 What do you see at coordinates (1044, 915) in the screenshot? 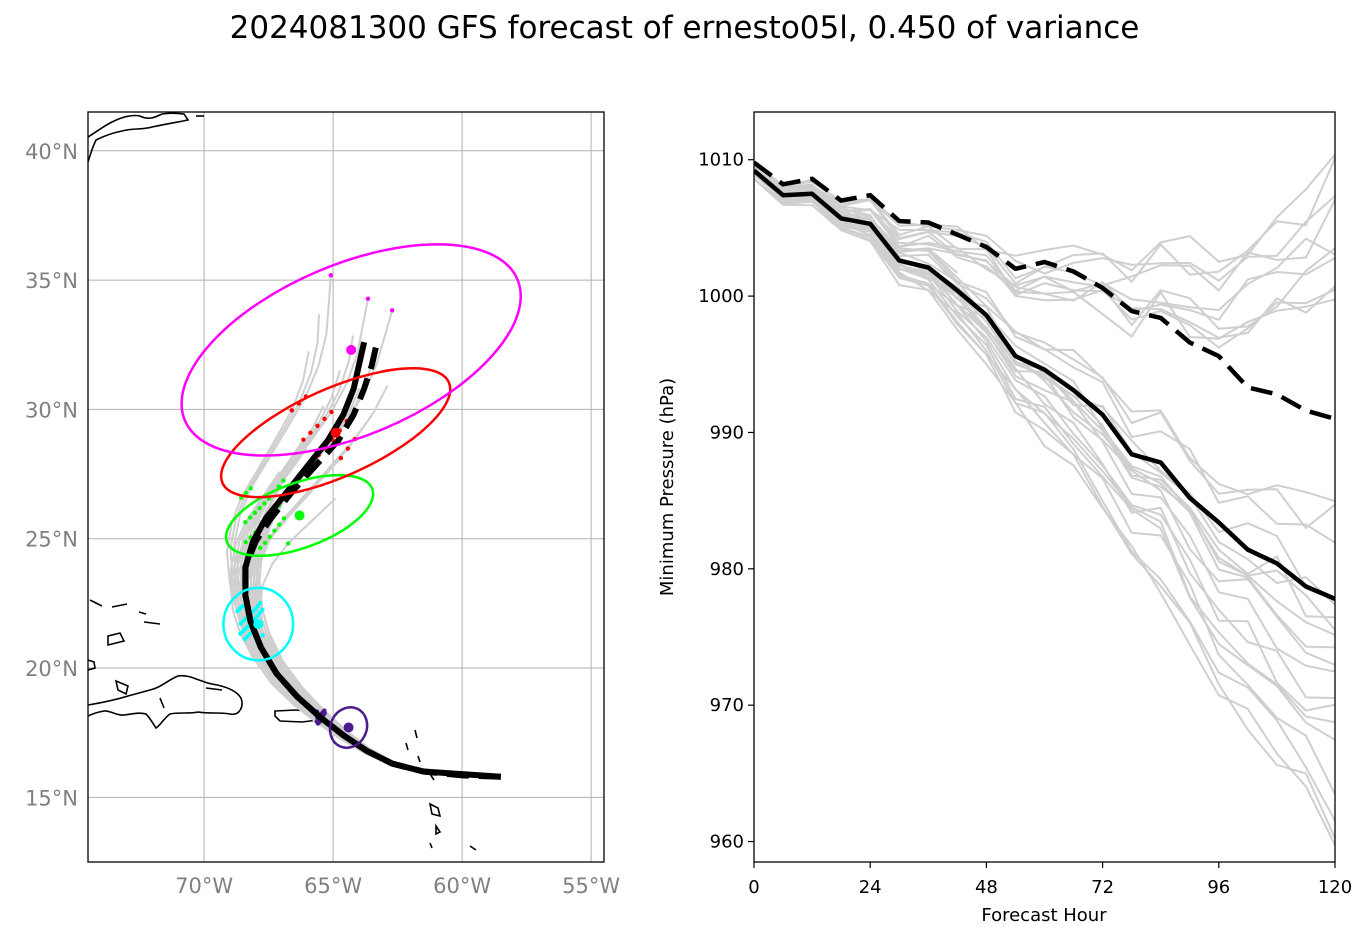
I see `pressure-x-axis-label: Forecast Hour` at bounding box center [1044, 915].